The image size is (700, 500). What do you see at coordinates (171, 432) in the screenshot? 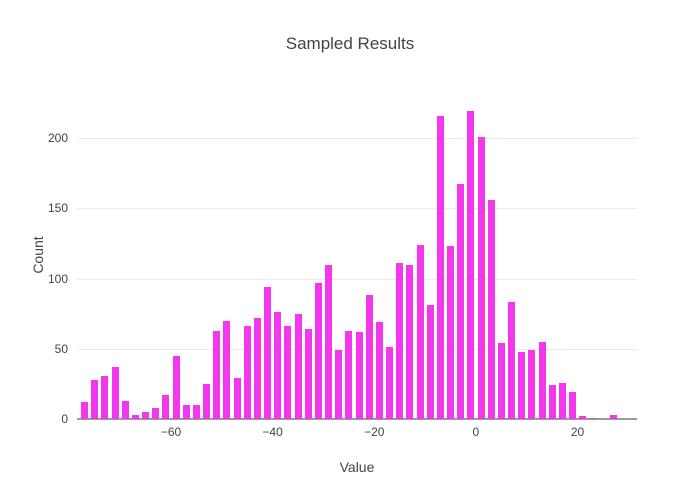
I see `x-tick-label--60: −60` at bounding box center [171, 432].